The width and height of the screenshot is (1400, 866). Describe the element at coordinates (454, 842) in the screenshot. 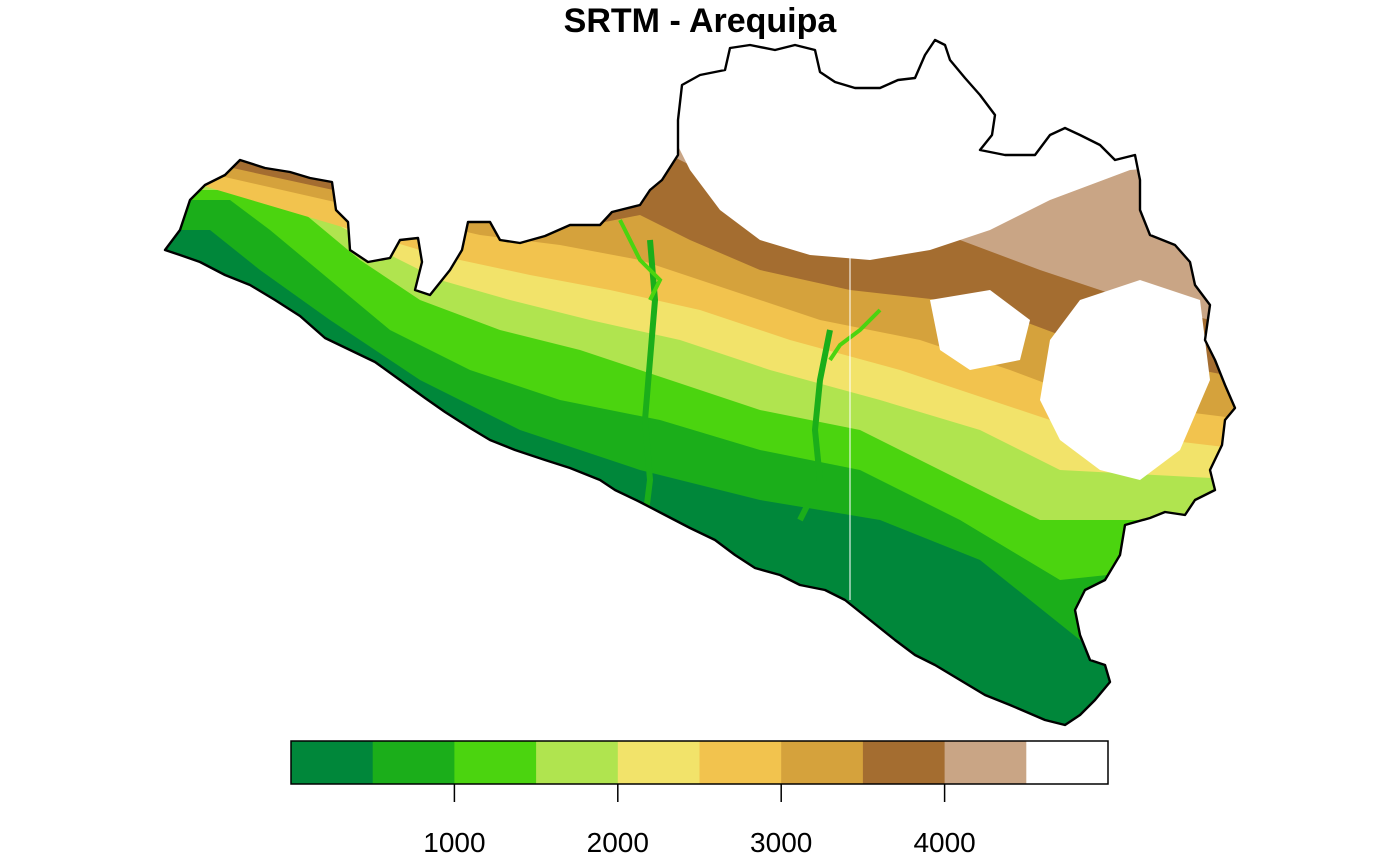

I see `legend-tick-label-0: 1000` at that location.